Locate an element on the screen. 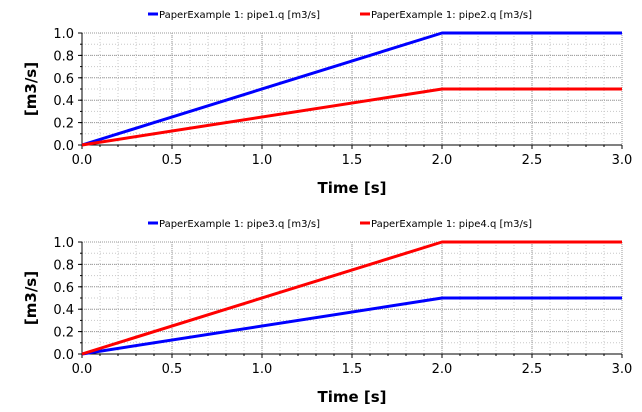  legend-label: PaperExample 1: pipe2.q [m3/s] is located at coordinates (451, 15).